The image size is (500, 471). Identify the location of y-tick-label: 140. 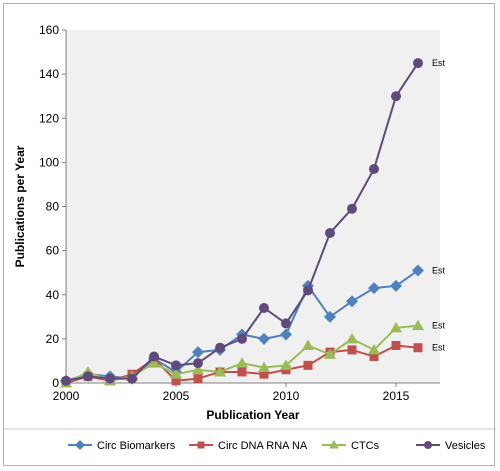
(49, 74).